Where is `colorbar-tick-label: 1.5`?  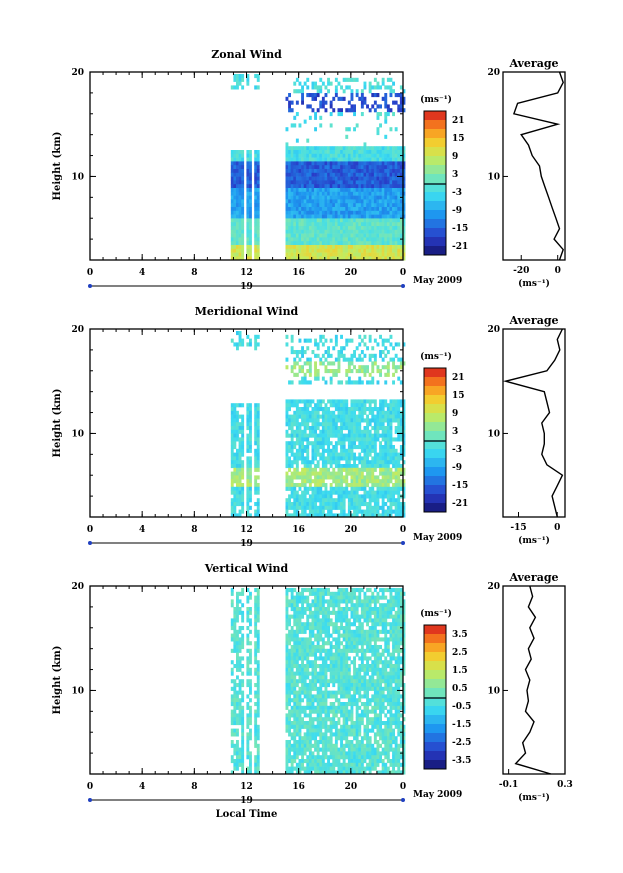 colorbar-tick-label: 1.5 is located at coordinates (460, 671).